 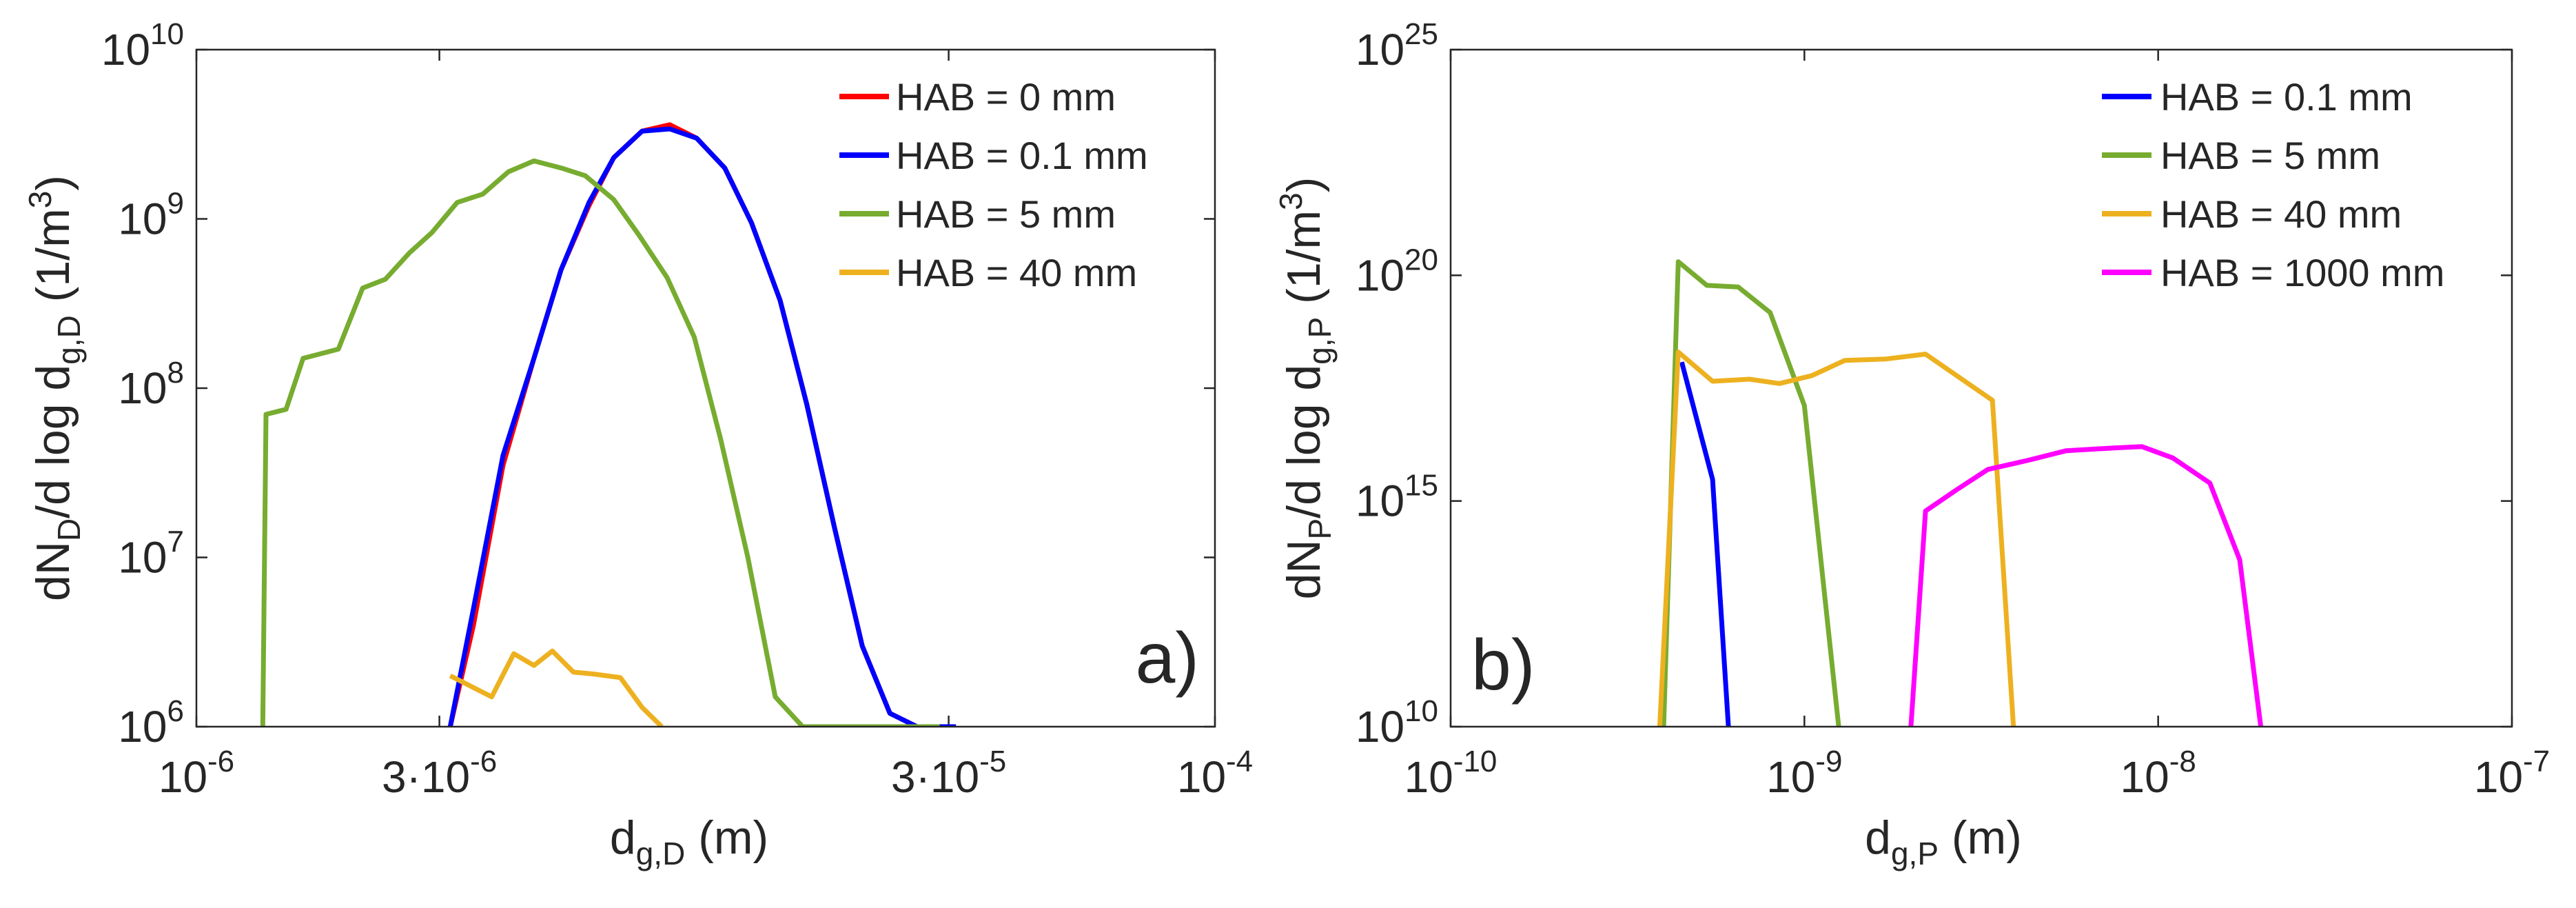 What do you see at coordinates (1305, 388) in the screenshot?
I see `y-axis-label-b: dNP/d log dg,P (1/m3)` at bounding box center [1305, 388].